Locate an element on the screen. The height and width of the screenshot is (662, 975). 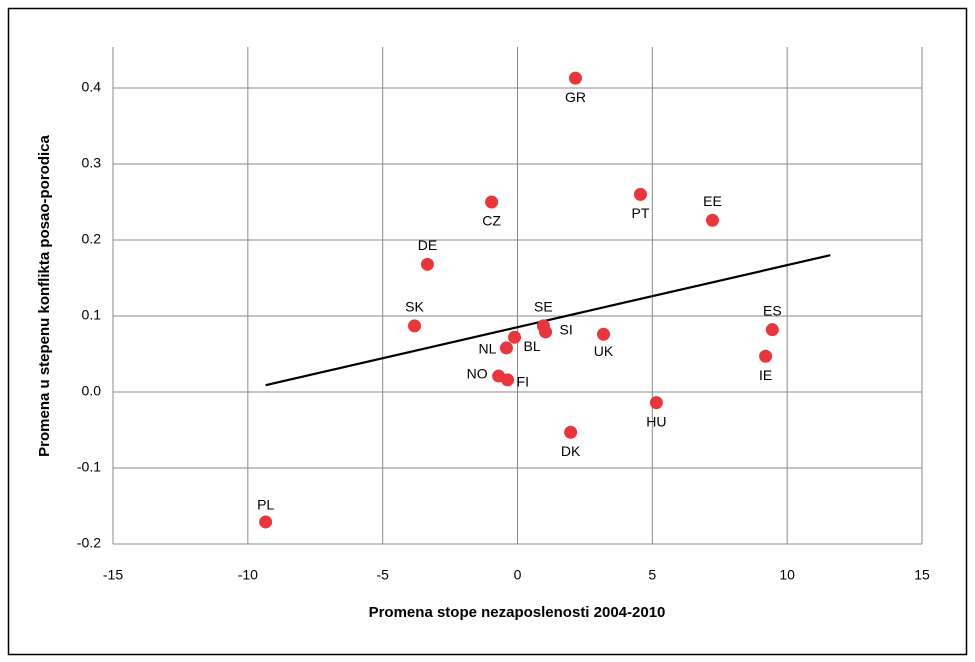
y-tick-label: -0.1 is located at coordinates (89, 467).